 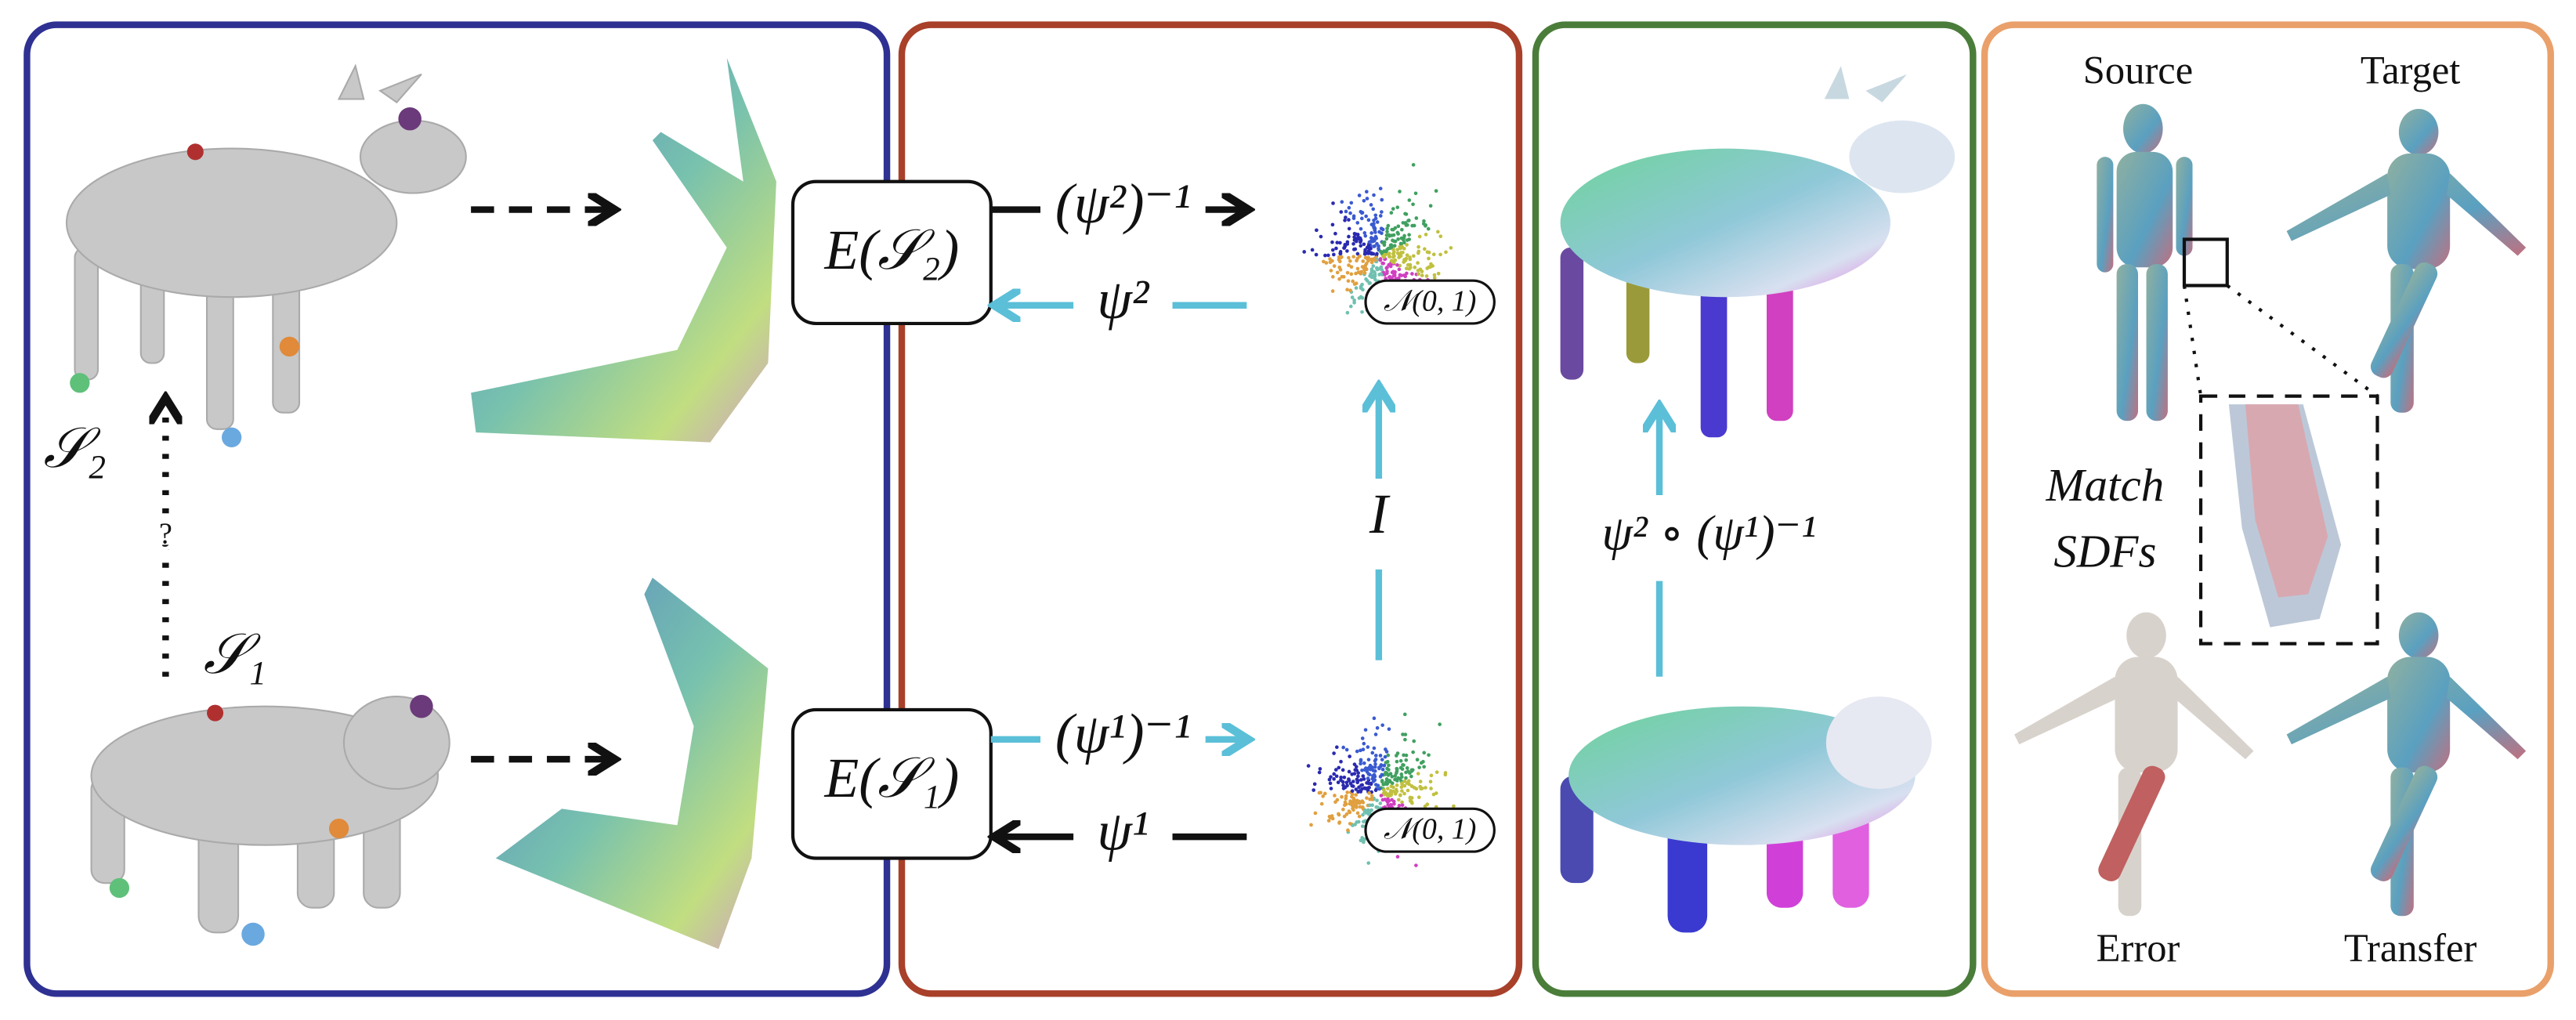 I want to click on transfer-label: Error, so click(x=2139, y=948).